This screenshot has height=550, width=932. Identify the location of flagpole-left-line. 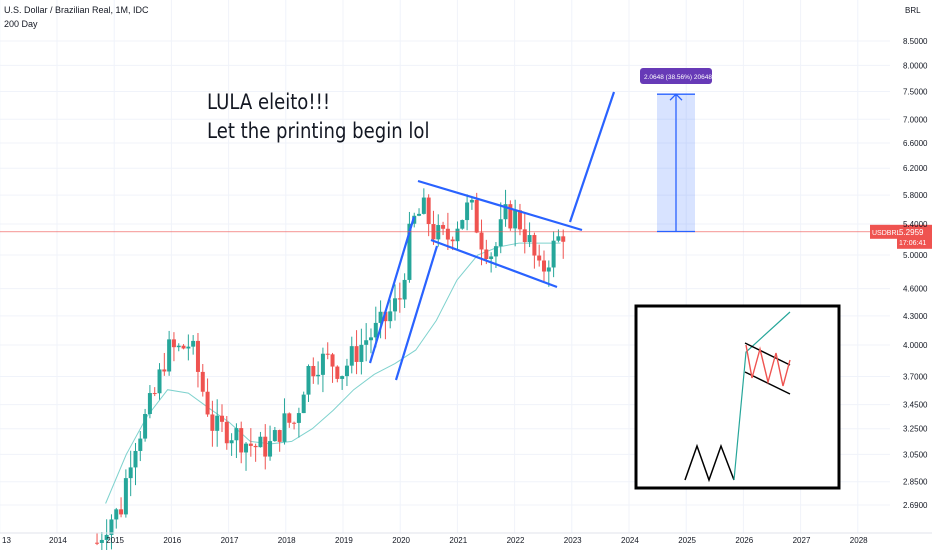
(392, 290).